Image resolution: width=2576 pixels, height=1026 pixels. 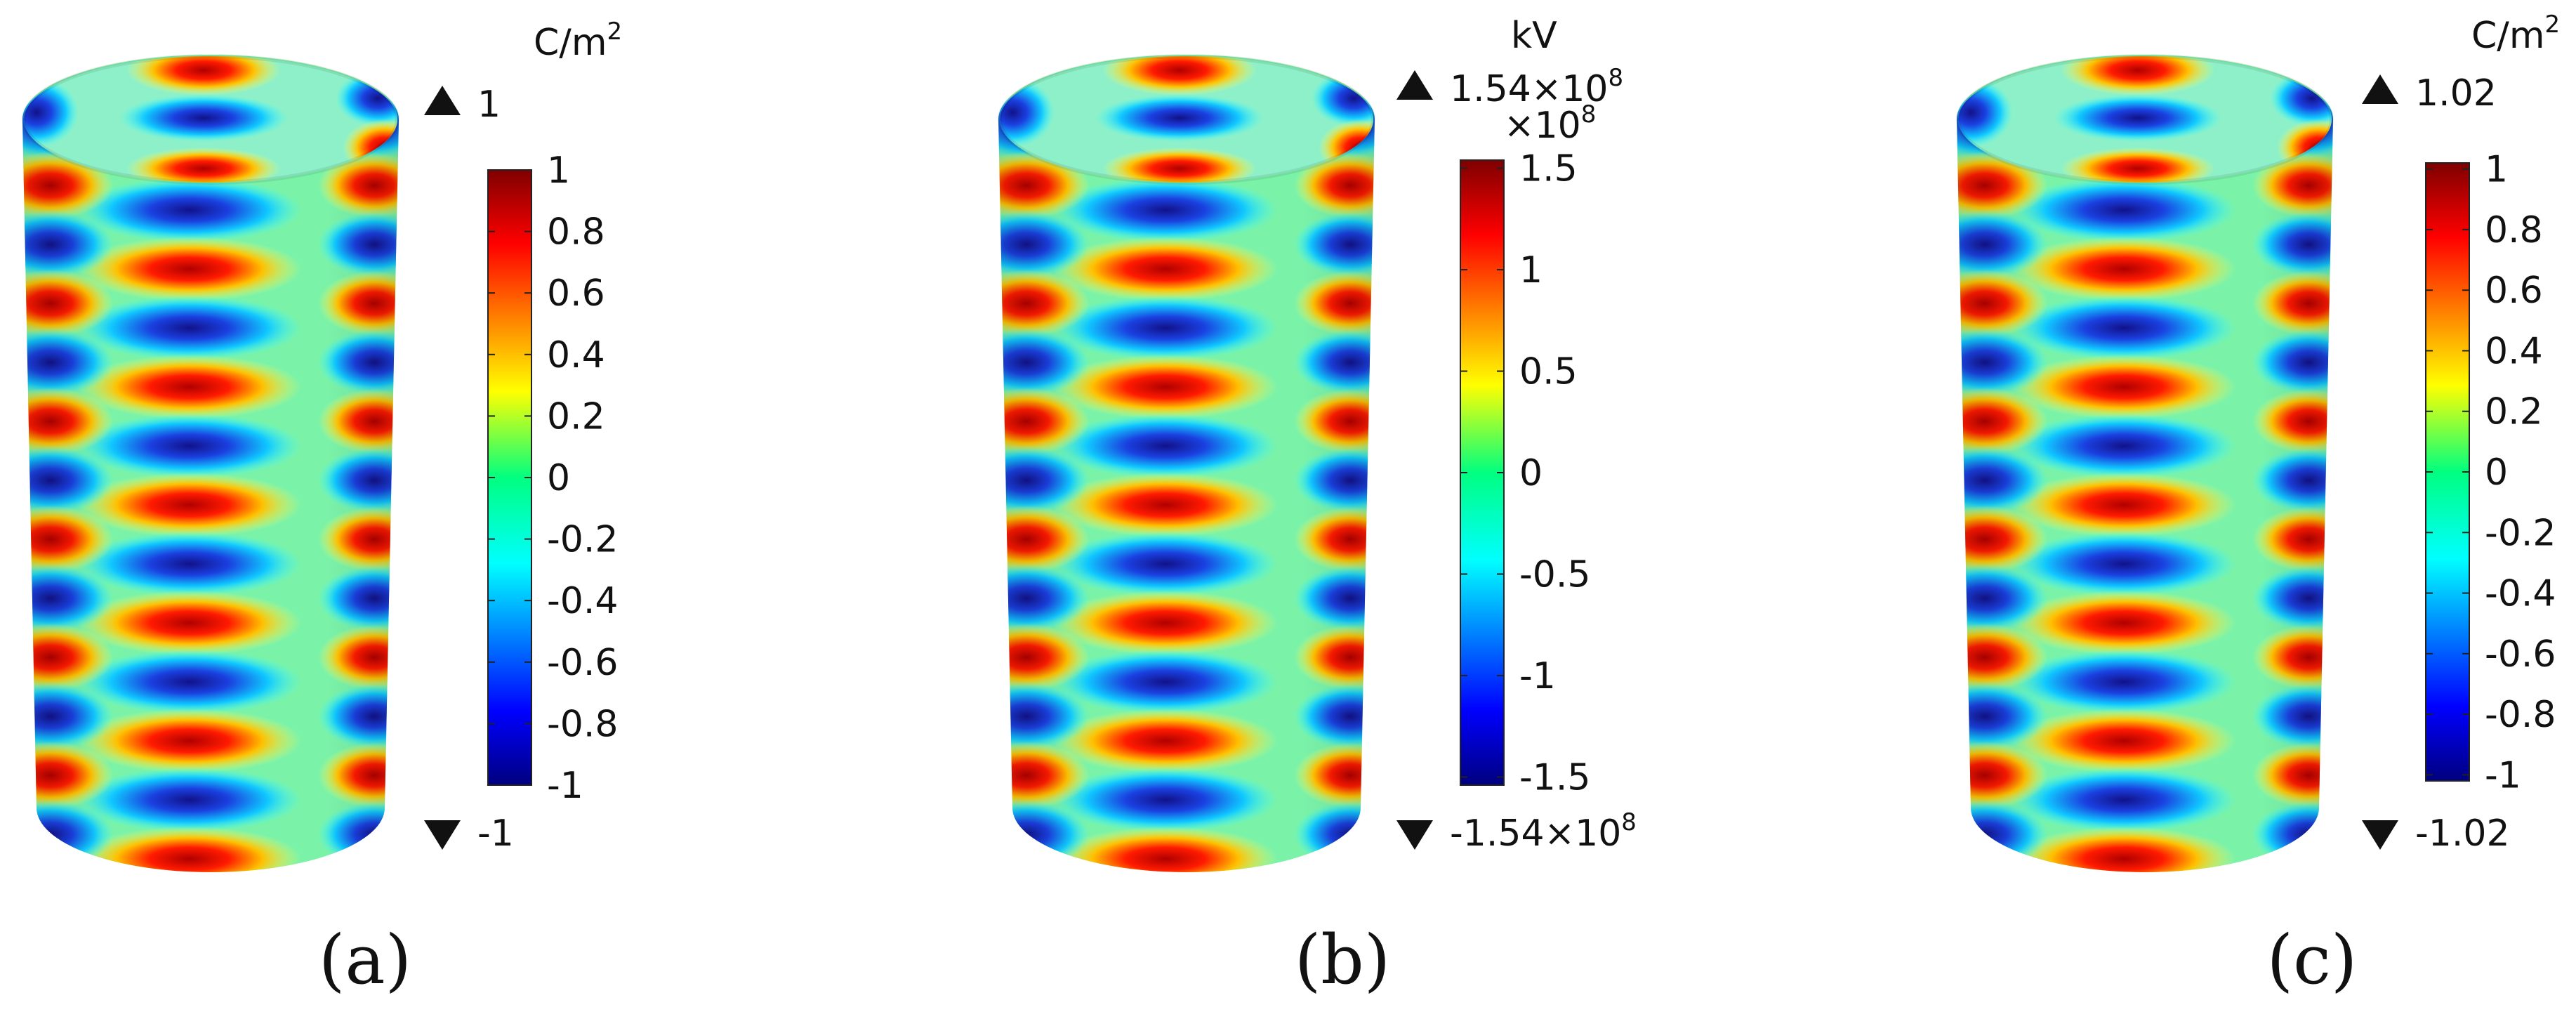 What do you see at coordinates (2462, 834) in the screenshot?
I see `min-value-label: -1.02` at bounding box center [2462, 834].